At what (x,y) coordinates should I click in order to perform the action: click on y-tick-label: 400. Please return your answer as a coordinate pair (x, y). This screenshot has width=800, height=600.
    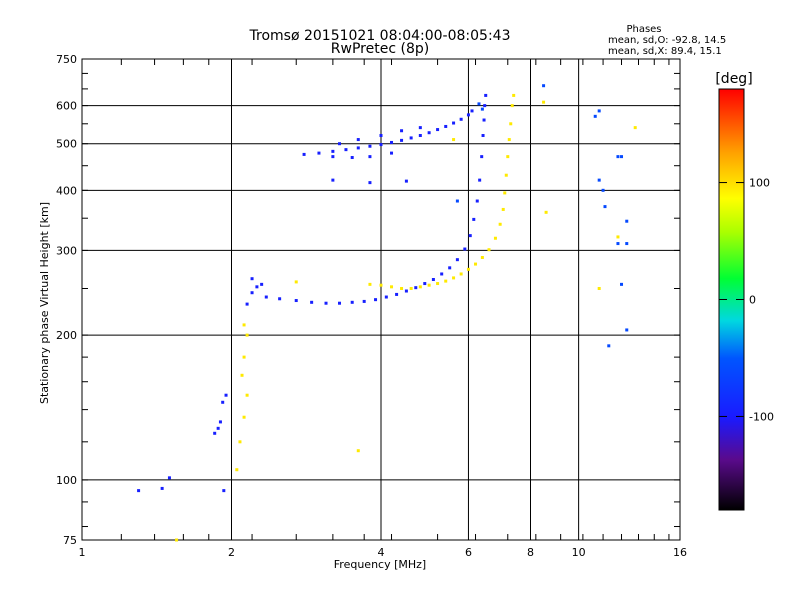
    Looking at the image, I should click on (66, 190).